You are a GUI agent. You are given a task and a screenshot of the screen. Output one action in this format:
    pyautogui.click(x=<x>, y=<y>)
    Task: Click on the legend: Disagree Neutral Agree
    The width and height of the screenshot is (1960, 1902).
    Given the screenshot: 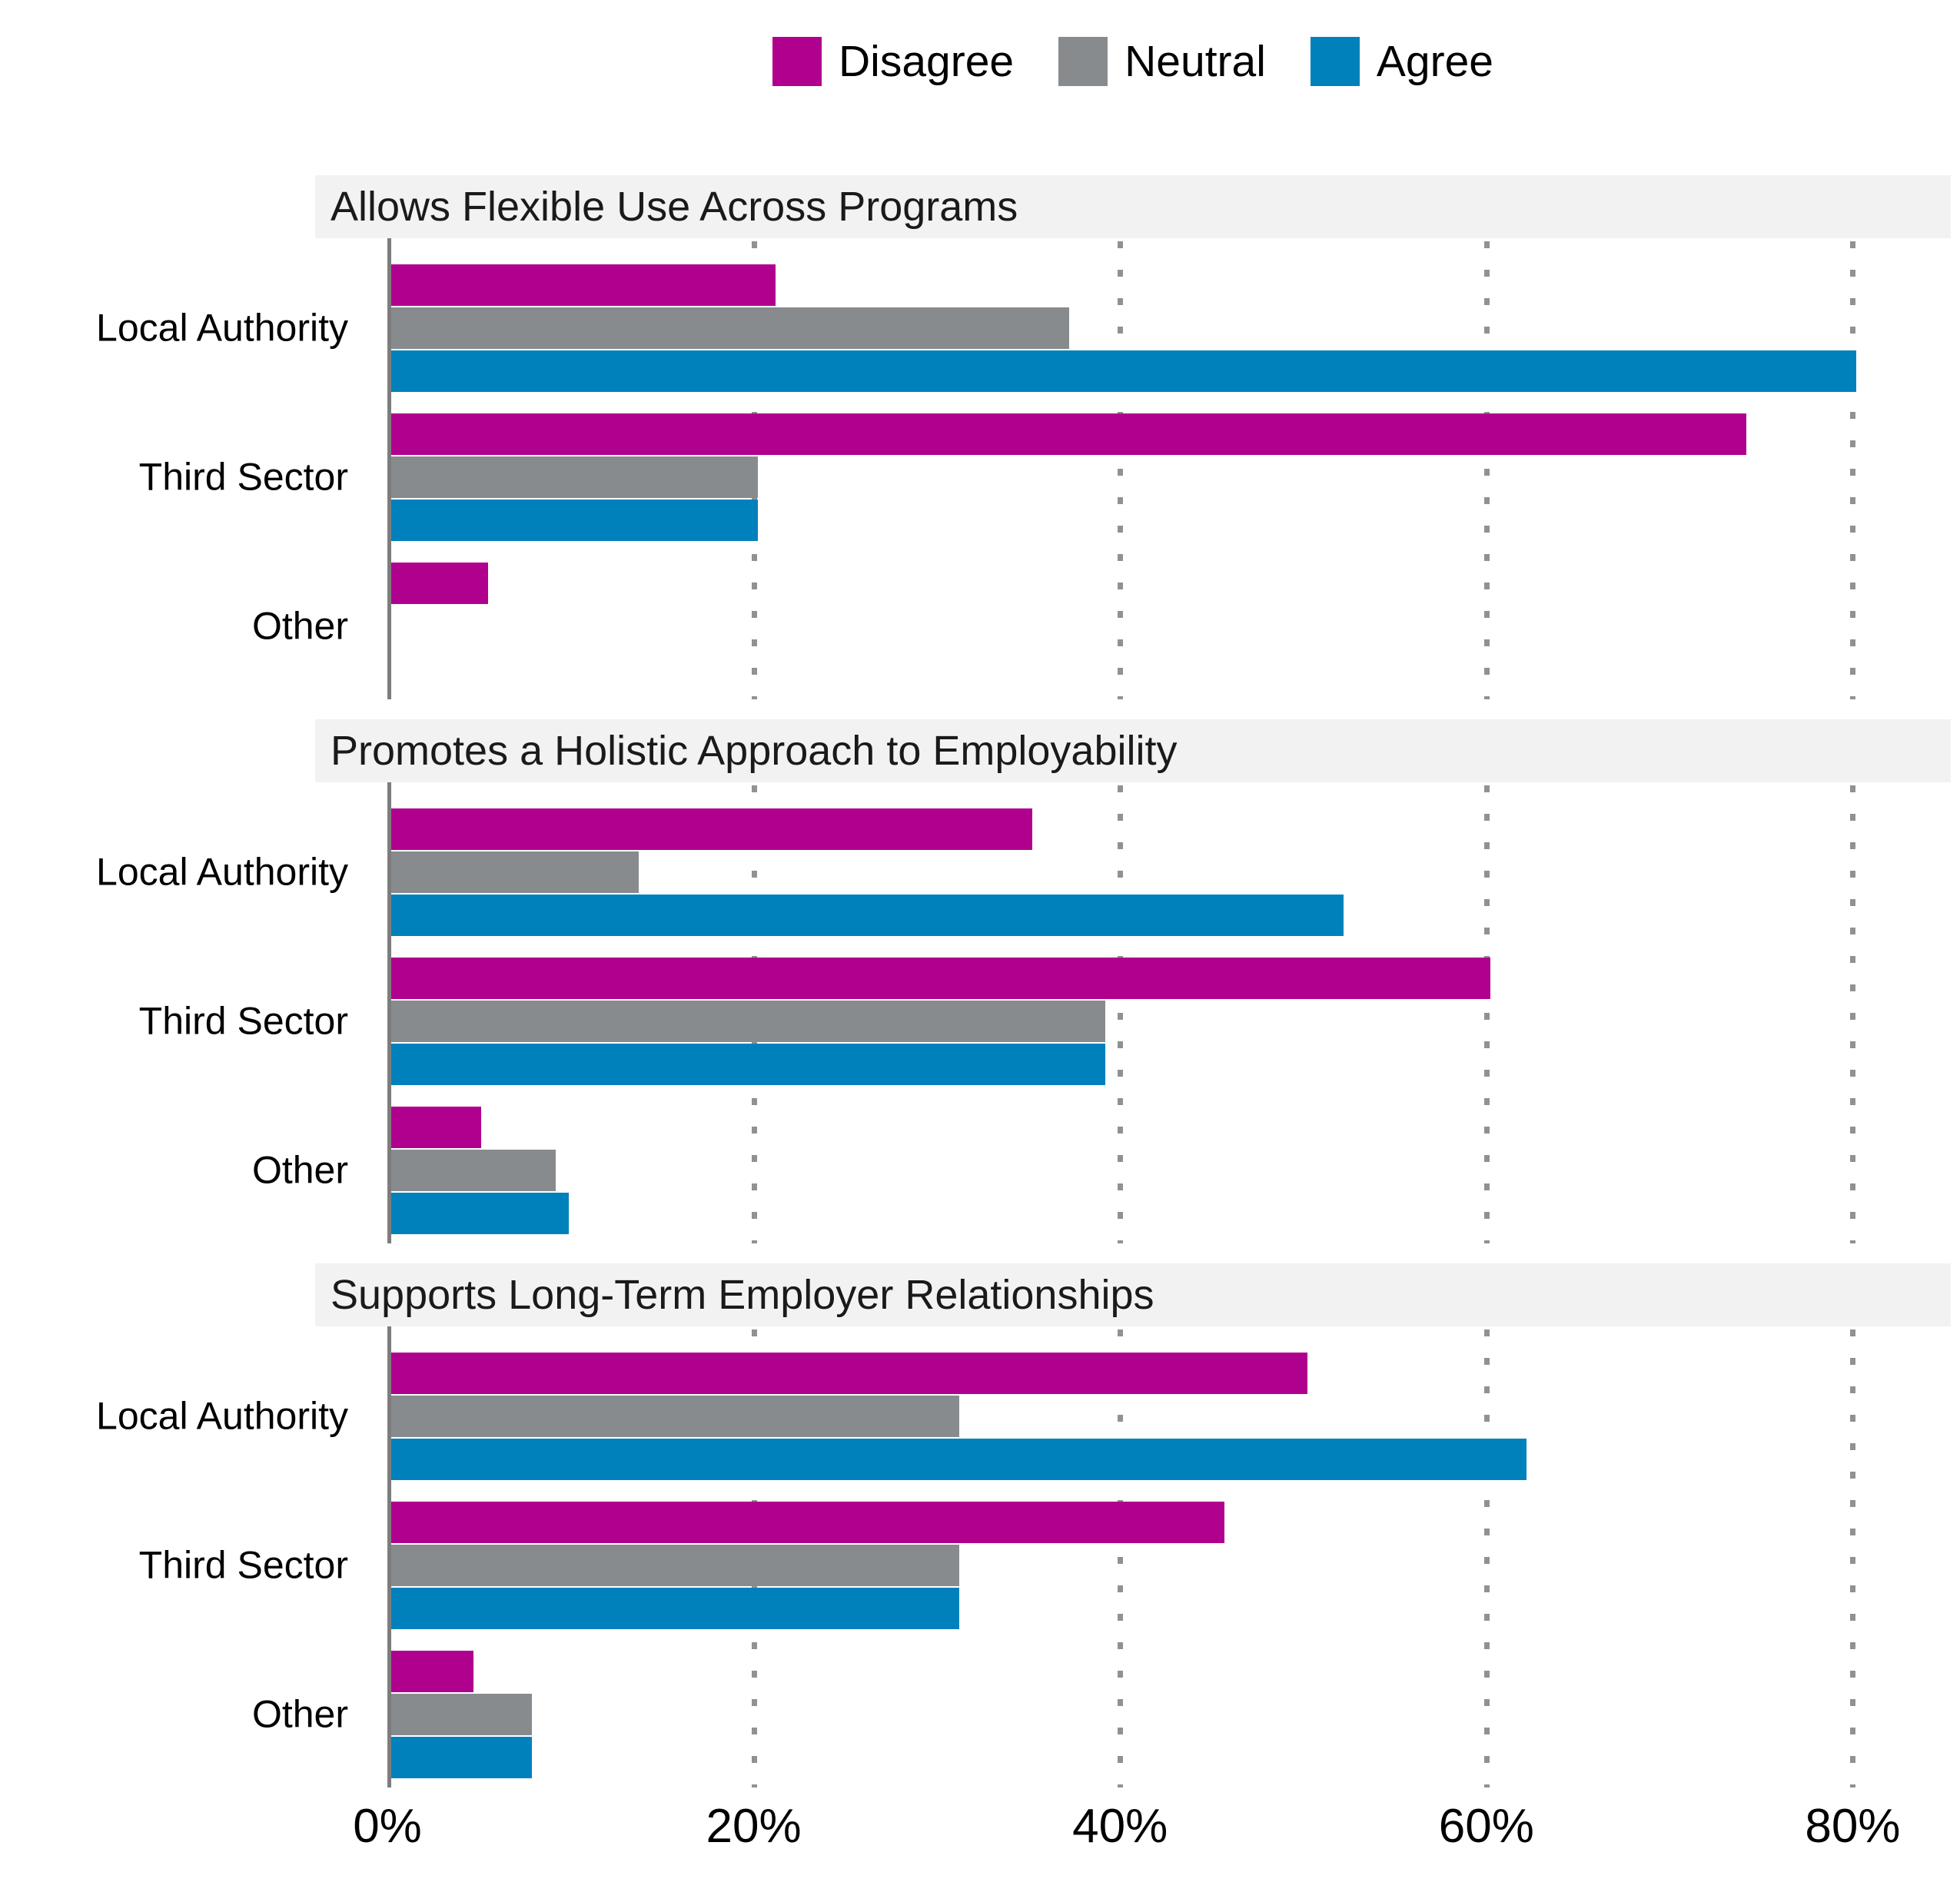 What is the action you would take?
    pyautogui.click(x=1133, y=61)
    